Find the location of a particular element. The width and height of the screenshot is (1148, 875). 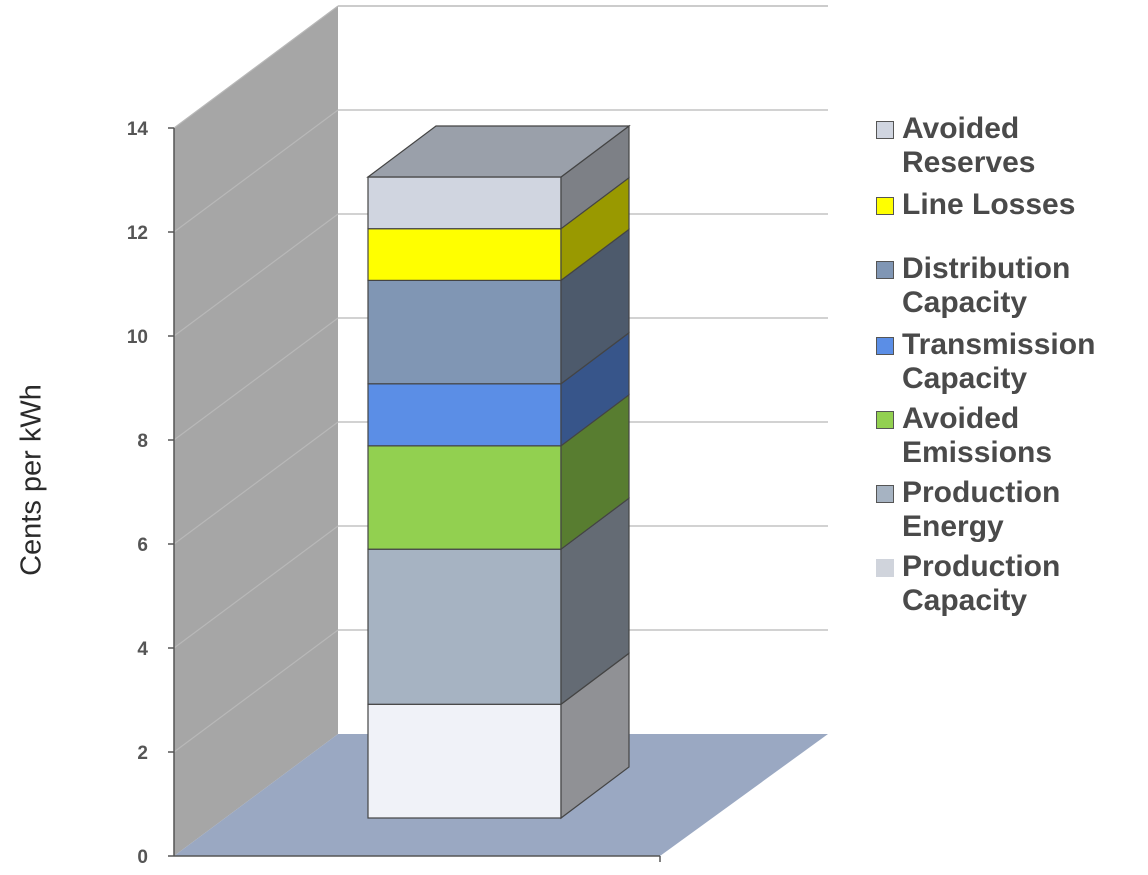

left-wall is located at coordinates (256, 431).